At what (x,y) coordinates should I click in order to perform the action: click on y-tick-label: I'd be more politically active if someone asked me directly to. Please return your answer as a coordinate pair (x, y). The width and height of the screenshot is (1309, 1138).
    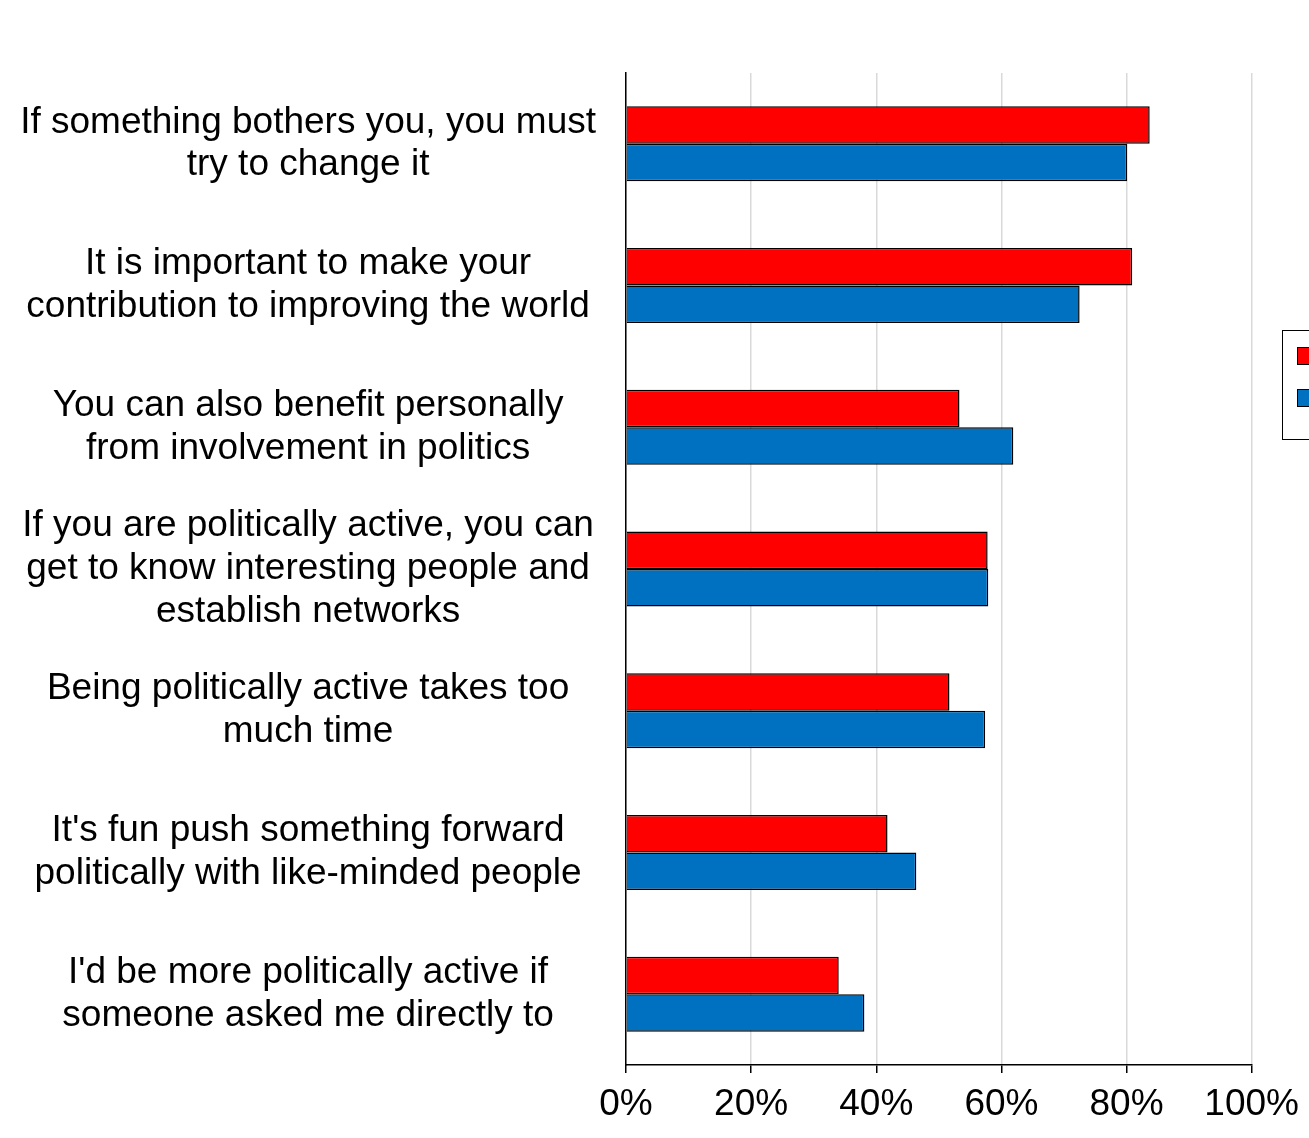
    Looking at the image, I should click on (308, 991).